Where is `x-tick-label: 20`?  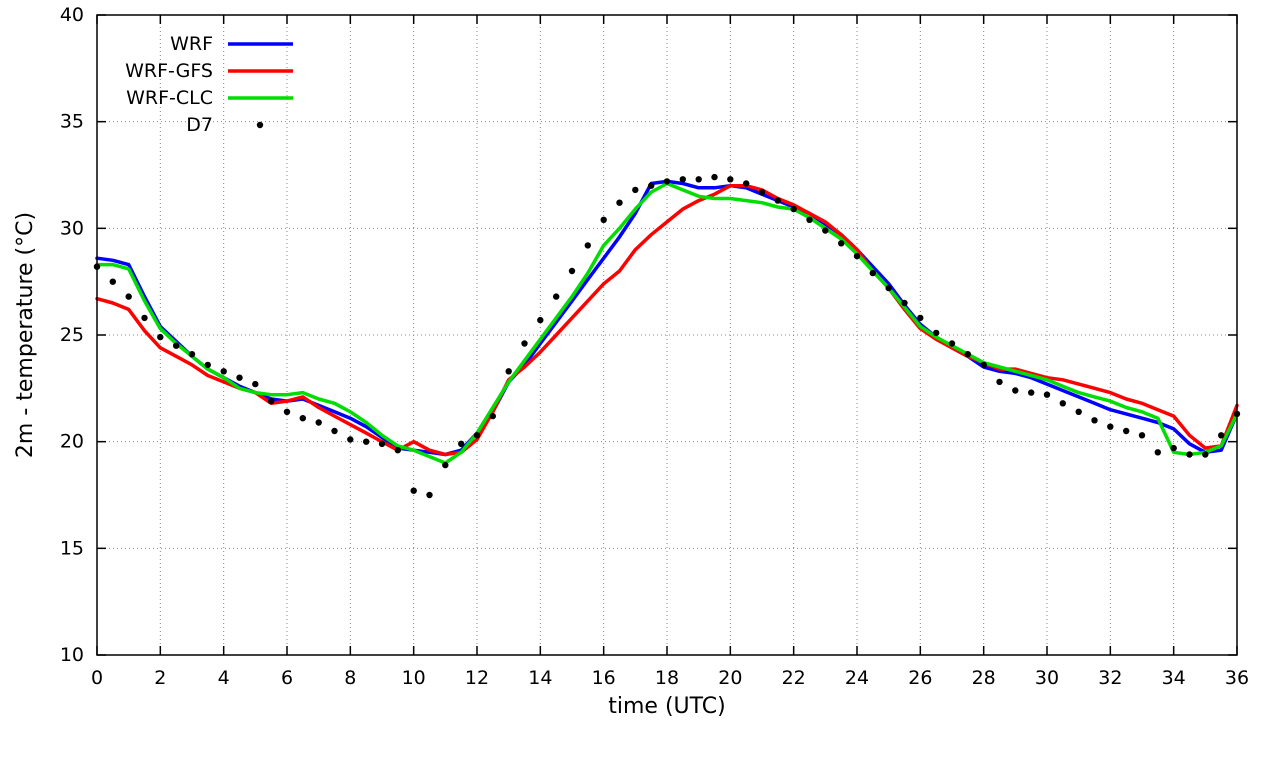 x-tick-label: 20 is located at coordinates (730, 678).